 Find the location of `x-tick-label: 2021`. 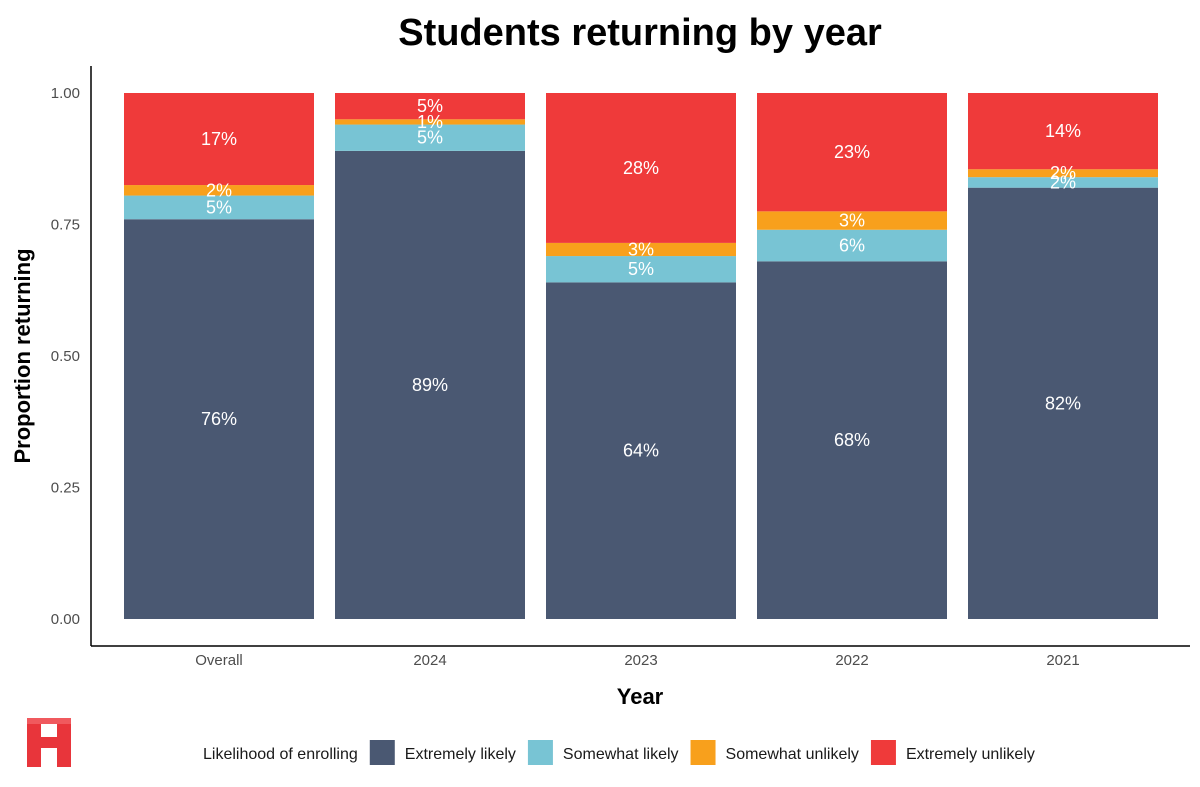

x-tick-label: 2021 is located at coordinates (1062, 660).